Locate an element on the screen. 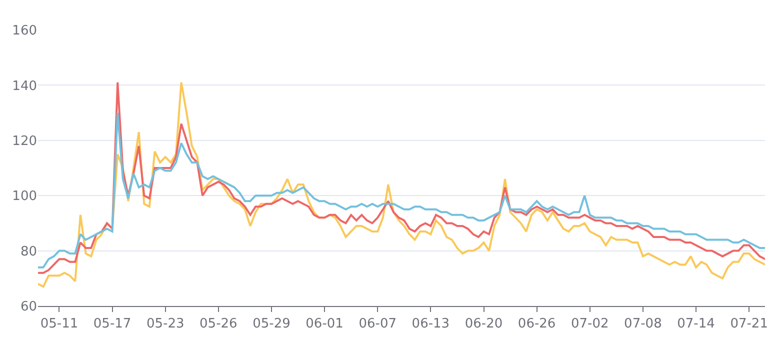  x-tick-label: 06-07 is located at coordinates (377, 324).